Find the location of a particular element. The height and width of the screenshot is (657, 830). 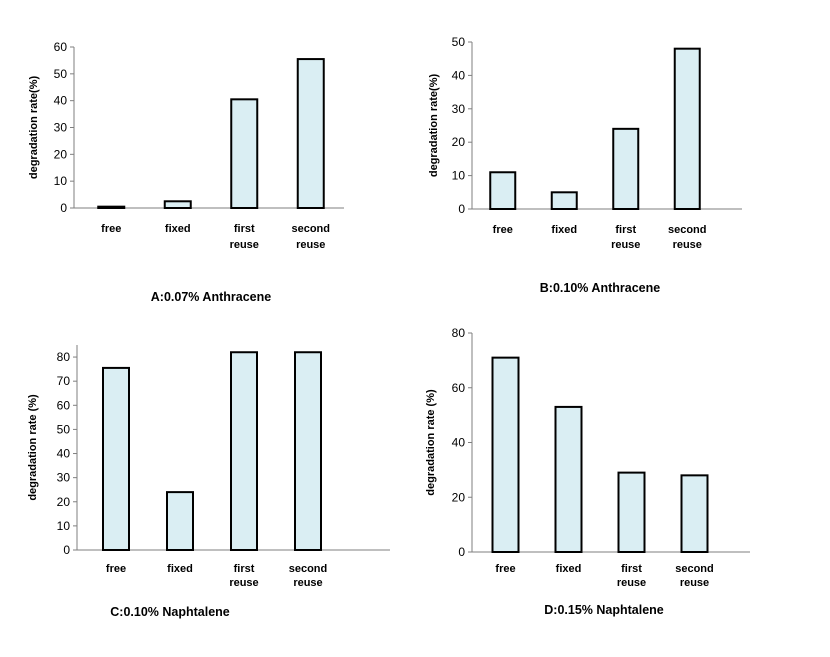

chart-caption: B:0.10% Anthracene is located at coordinates (600, 288).